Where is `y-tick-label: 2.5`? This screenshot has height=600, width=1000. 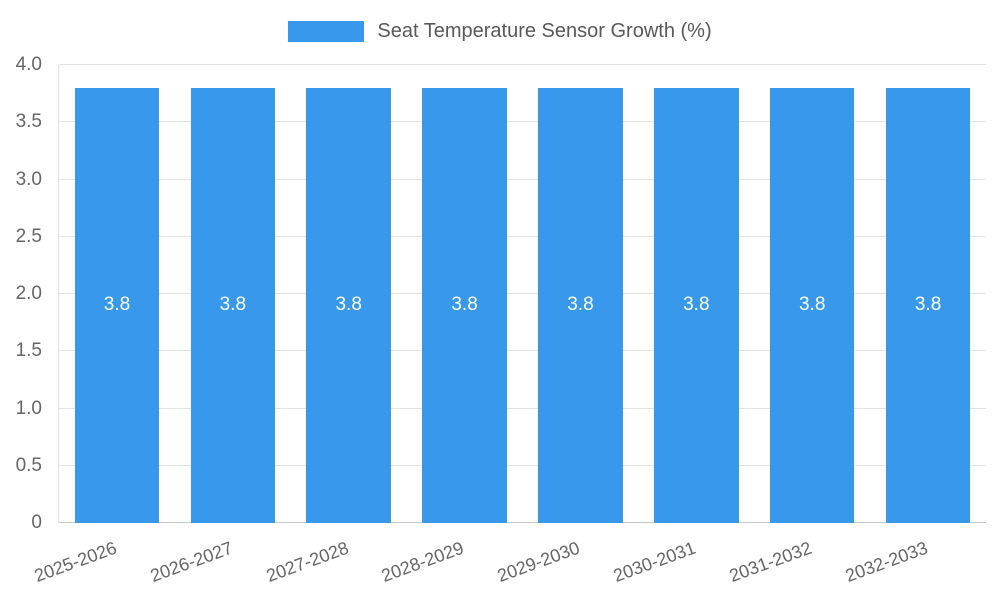 y-tick-label: 2.5 is located at coordinates (28, 236).